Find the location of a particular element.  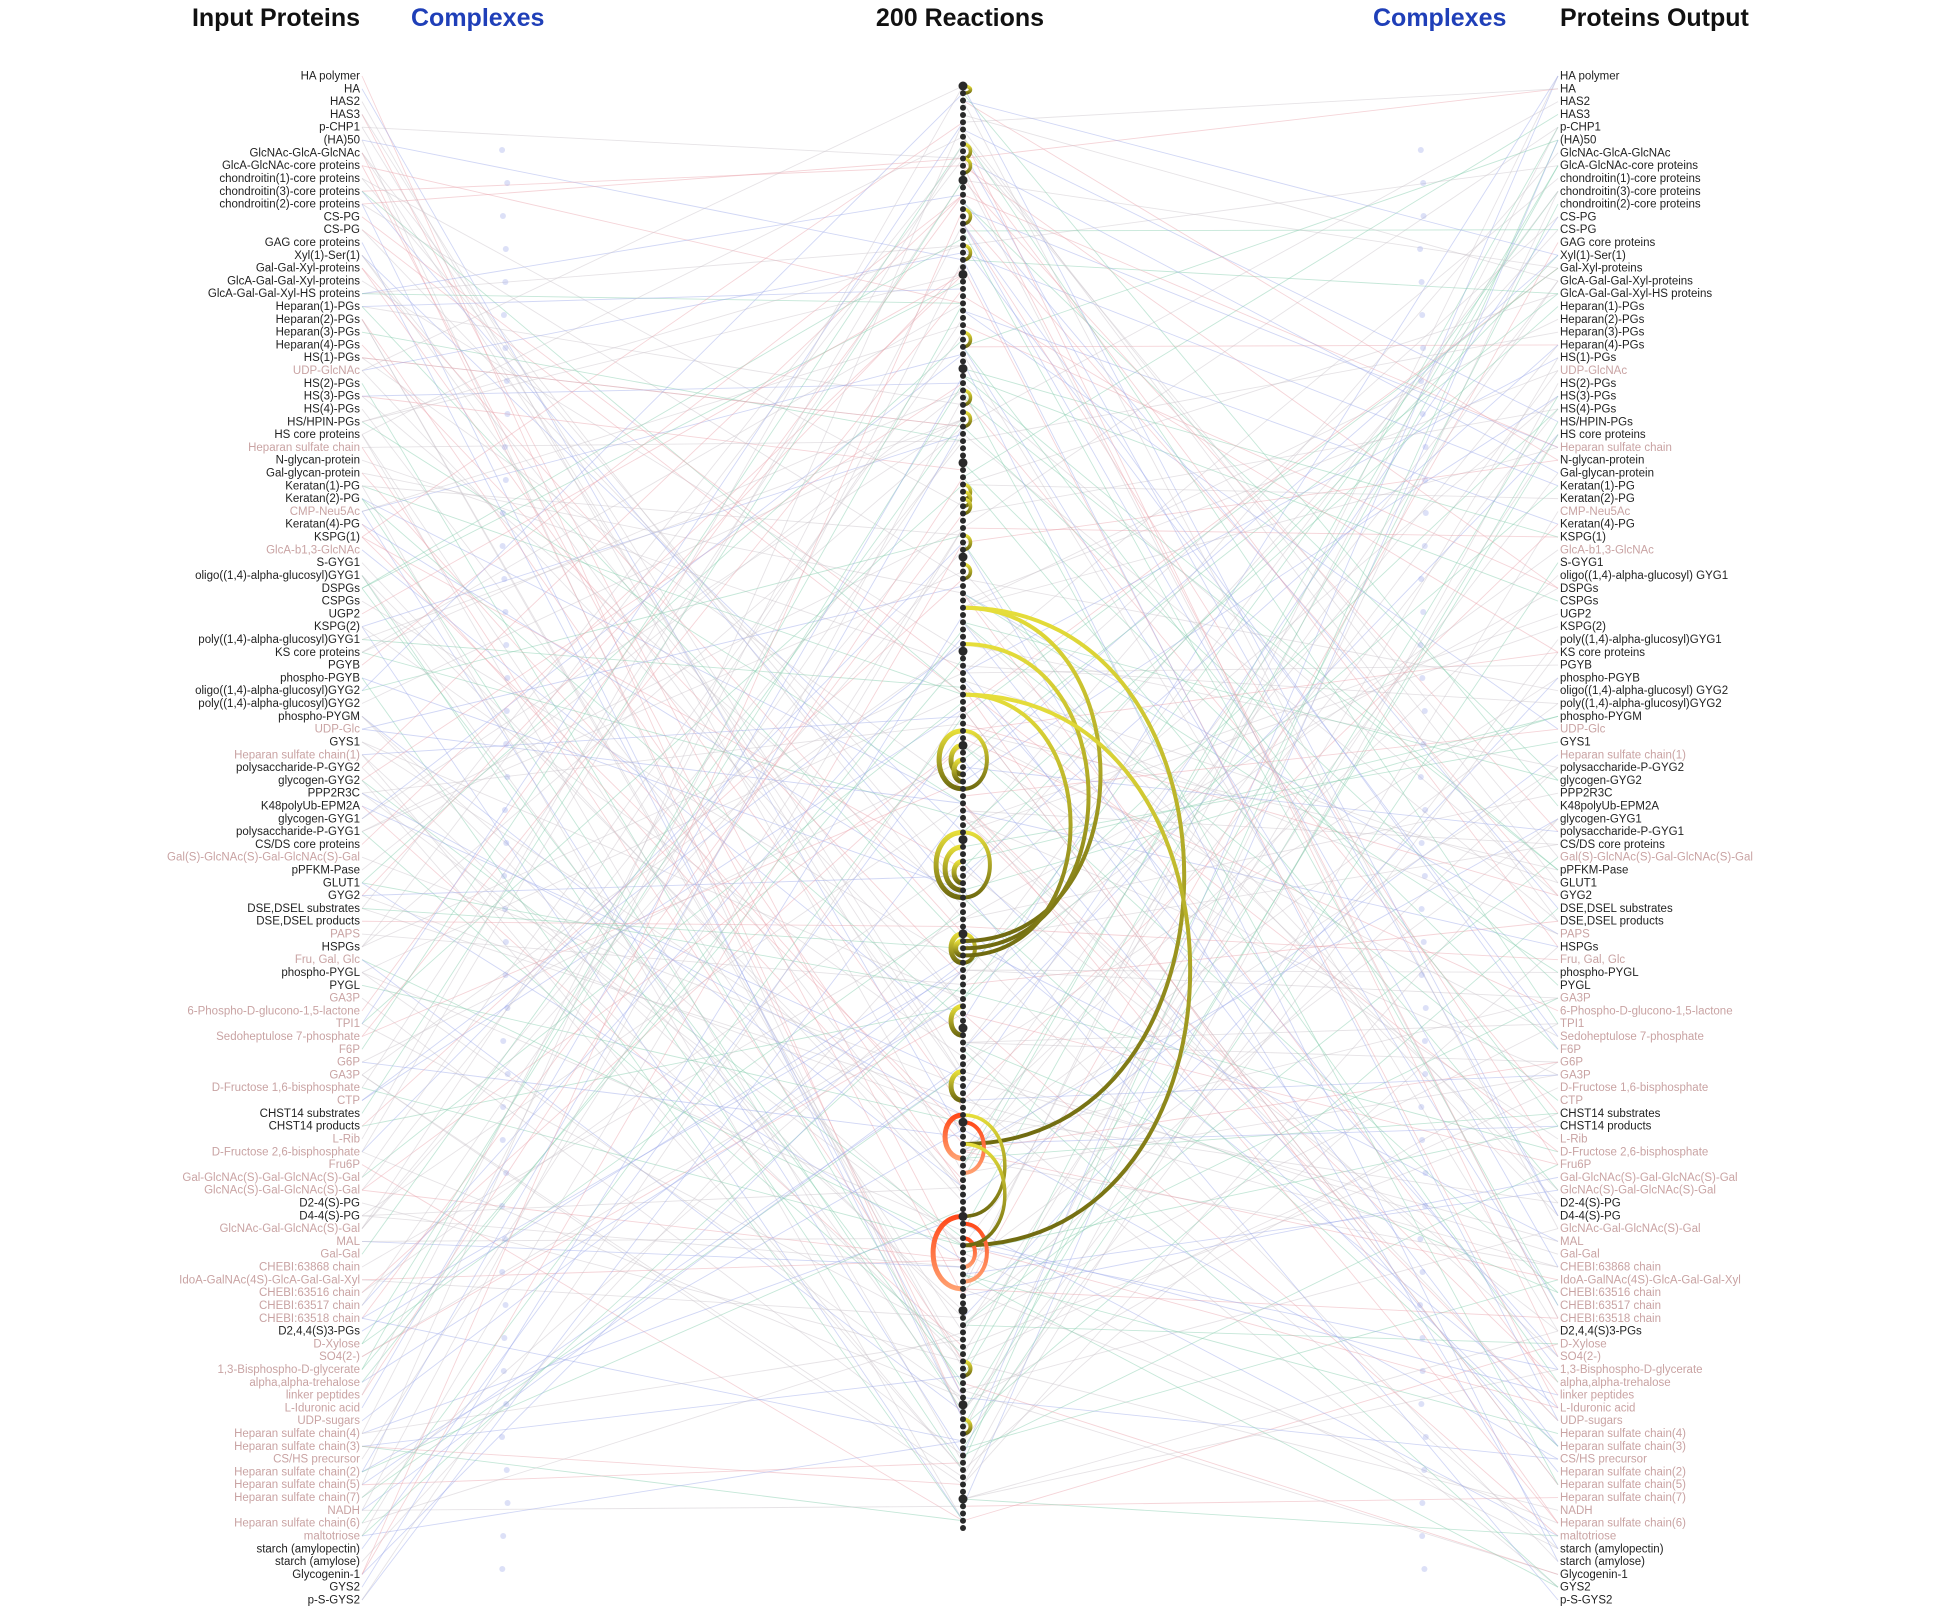

input-protein-label: UDP-GlcNAc is located at coordinates (326, 371).